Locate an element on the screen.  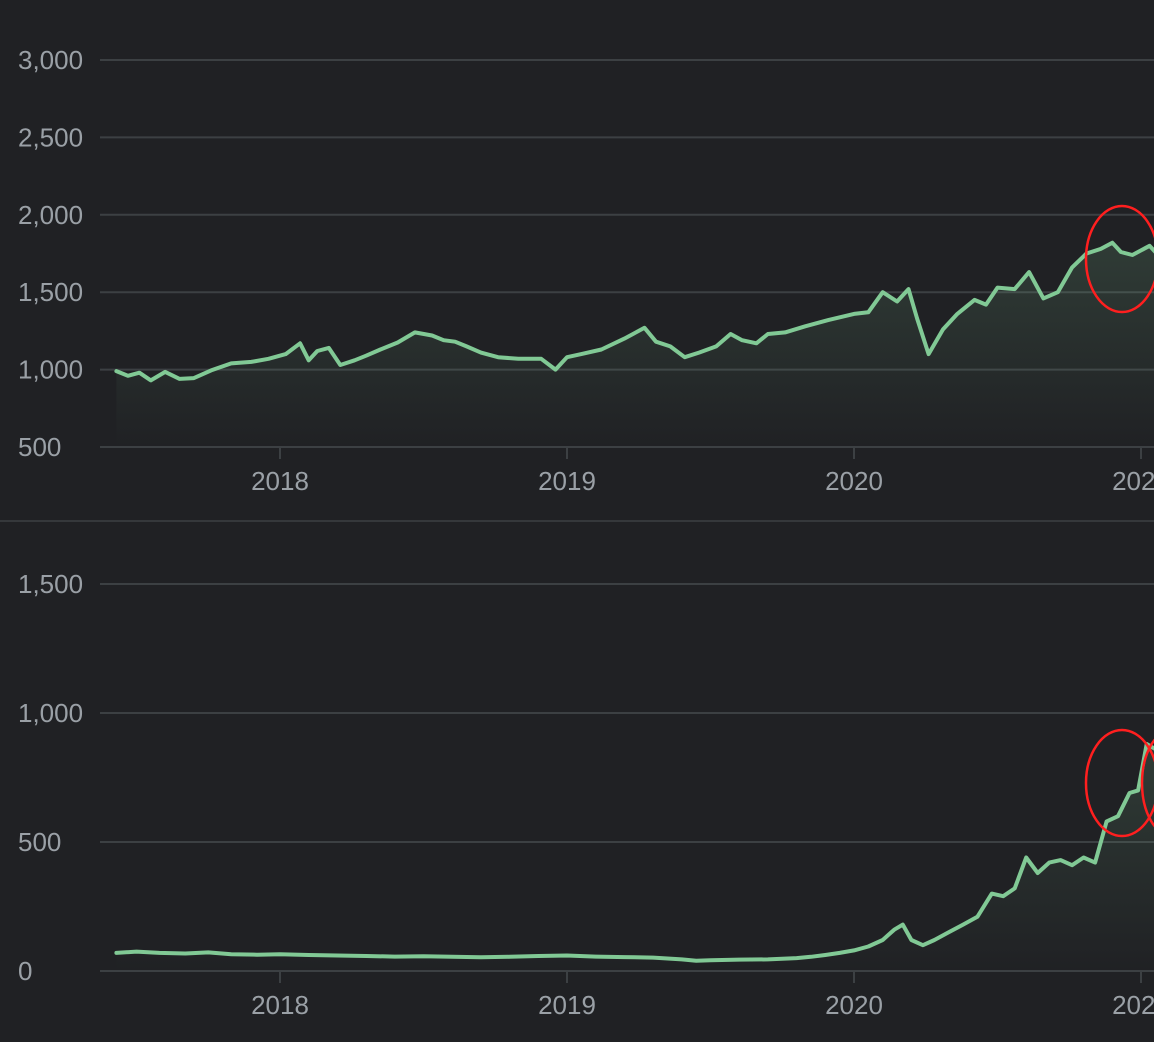
y-tick-label: 2,500 is located at coordinates (50, 137).